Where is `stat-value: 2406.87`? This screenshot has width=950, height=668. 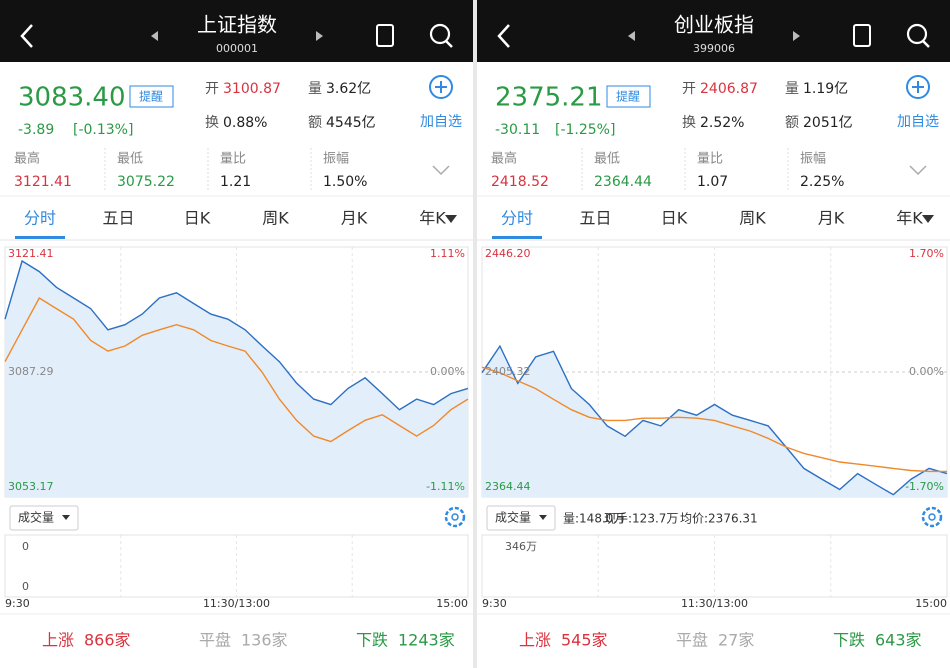 stat-value: 2406.87 is located at coordinates (729, 89).